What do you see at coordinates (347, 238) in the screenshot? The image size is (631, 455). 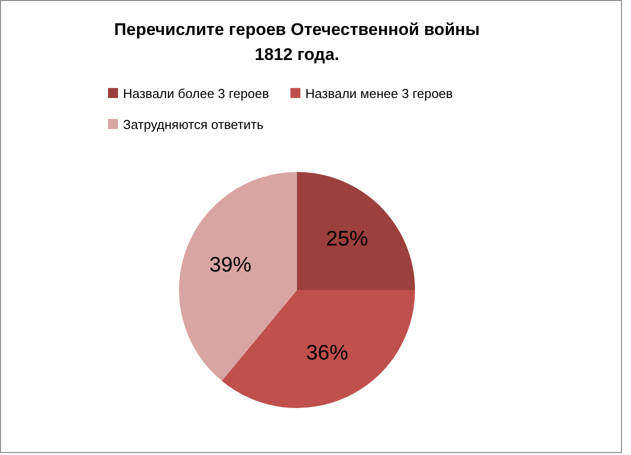 I see `data-label: 25%` at bounding box center [347, 238].